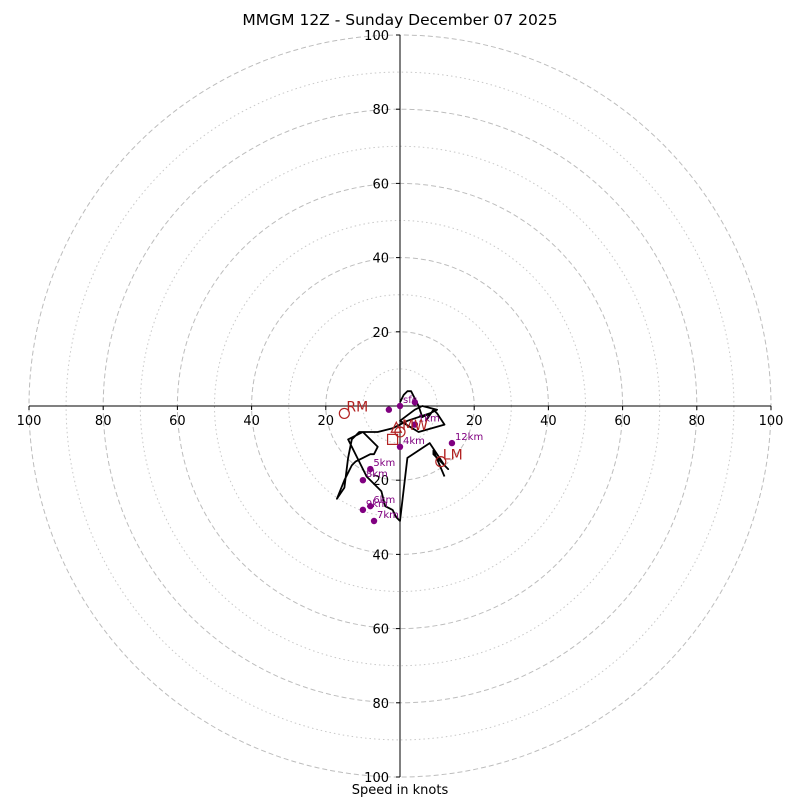 Image resolution: width=800 pixels, height=800 pixels. Describe the element at coordinates (400, 20) in the screenshot. I see `chart-title: MMGM 12Z - Sunday December 07 2025` at that location.